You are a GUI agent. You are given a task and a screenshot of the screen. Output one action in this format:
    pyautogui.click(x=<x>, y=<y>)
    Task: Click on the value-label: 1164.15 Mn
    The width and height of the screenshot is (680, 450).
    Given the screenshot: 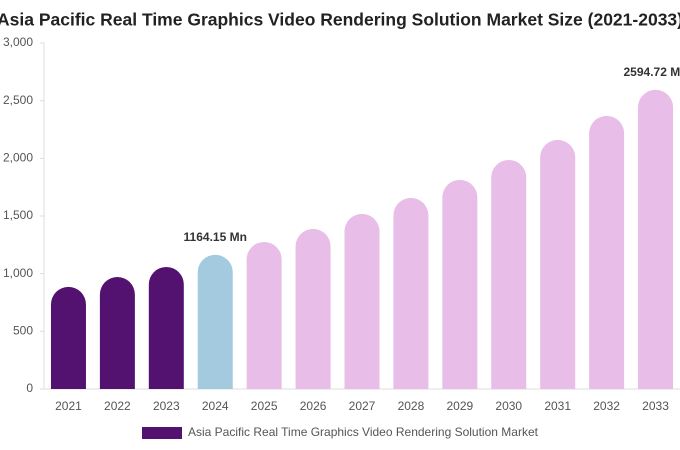 What is the action you would take?
    pyautogui.click(x=215, y=237)
    